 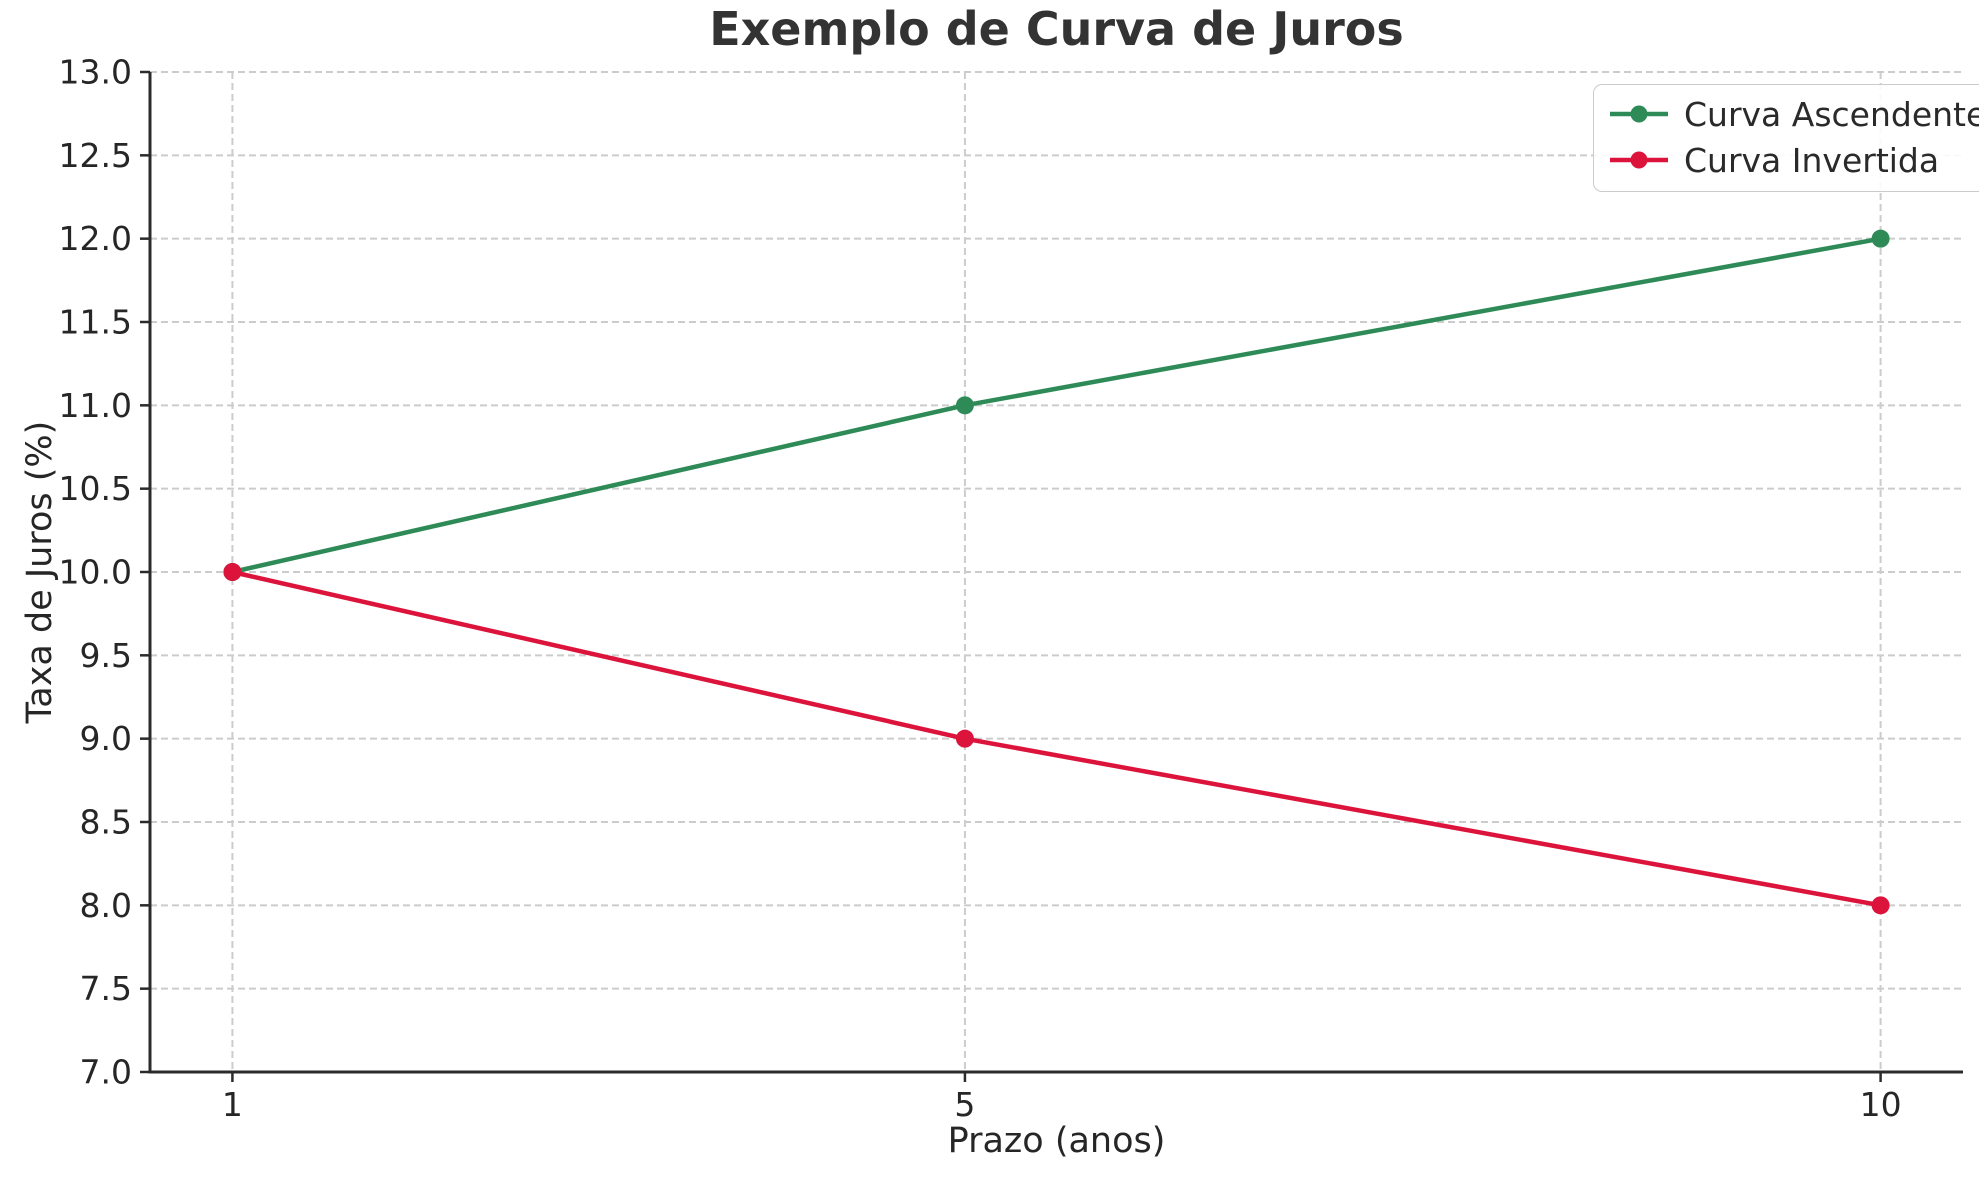 I want to click on legend: Curva Ascendente Curva Invertida, so click(x=1786, y=138).